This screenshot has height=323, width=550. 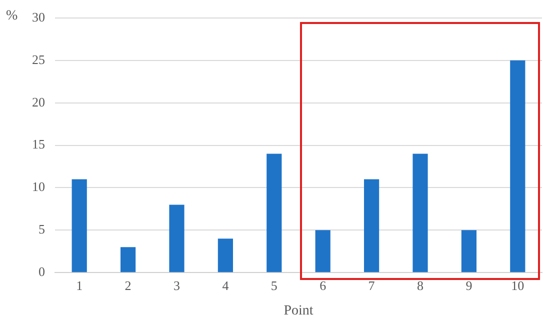 I want to click on x-tick-label: 4, so click(x=226, y=285).